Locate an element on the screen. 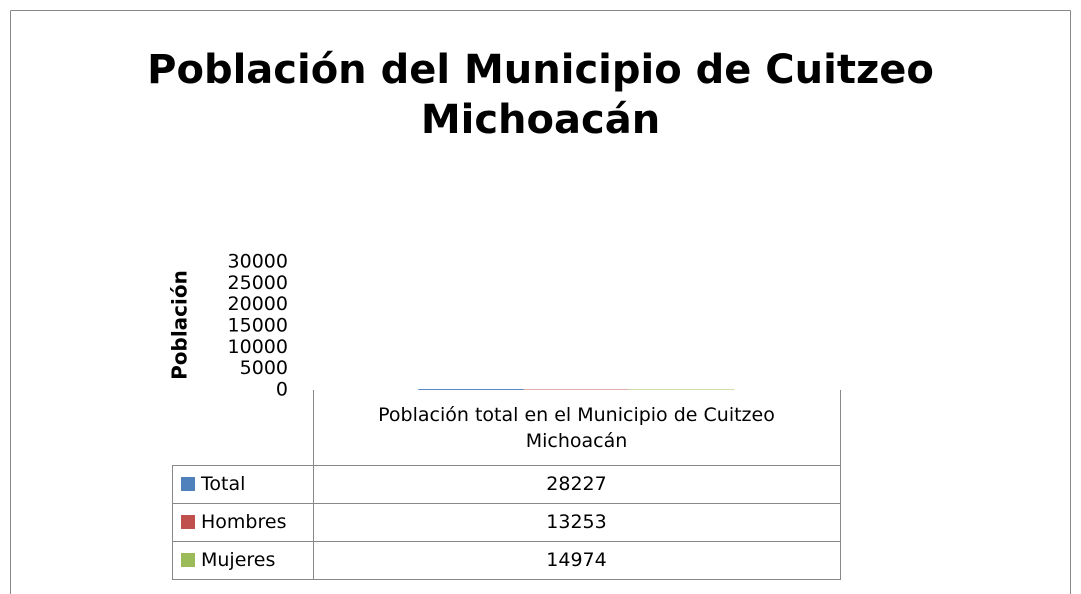 The image size is (1081, 594). y-tick-label: 0 is located at coordinates (282, 390).